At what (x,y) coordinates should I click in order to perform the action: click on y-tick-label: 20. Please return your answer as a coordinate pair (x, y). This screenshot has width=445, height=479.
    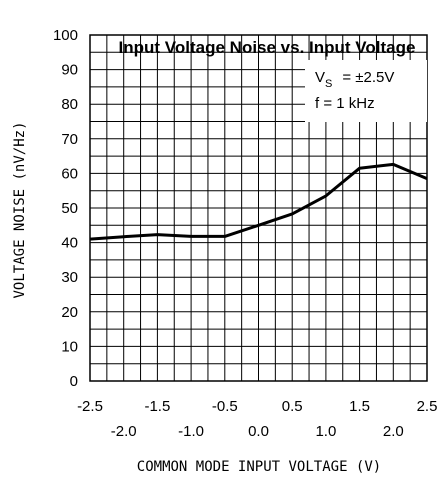
    Looking at the image, I should click on (69, 312).